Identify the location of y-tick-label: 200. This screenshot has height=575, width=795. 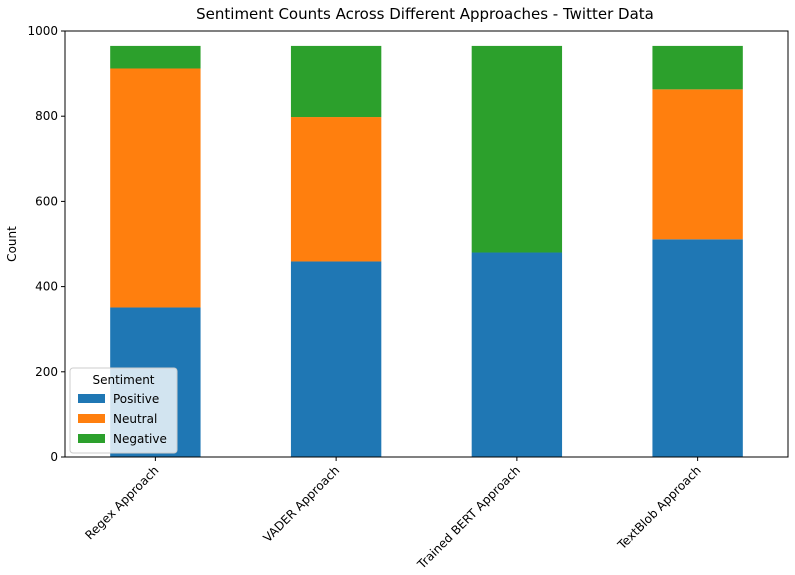
(46, 372).